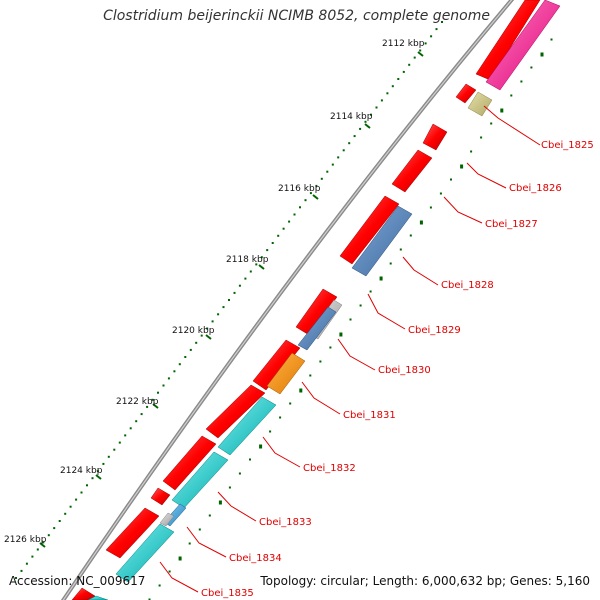  I want to click on gene-label: Cbei_1835, so click(227, 593).